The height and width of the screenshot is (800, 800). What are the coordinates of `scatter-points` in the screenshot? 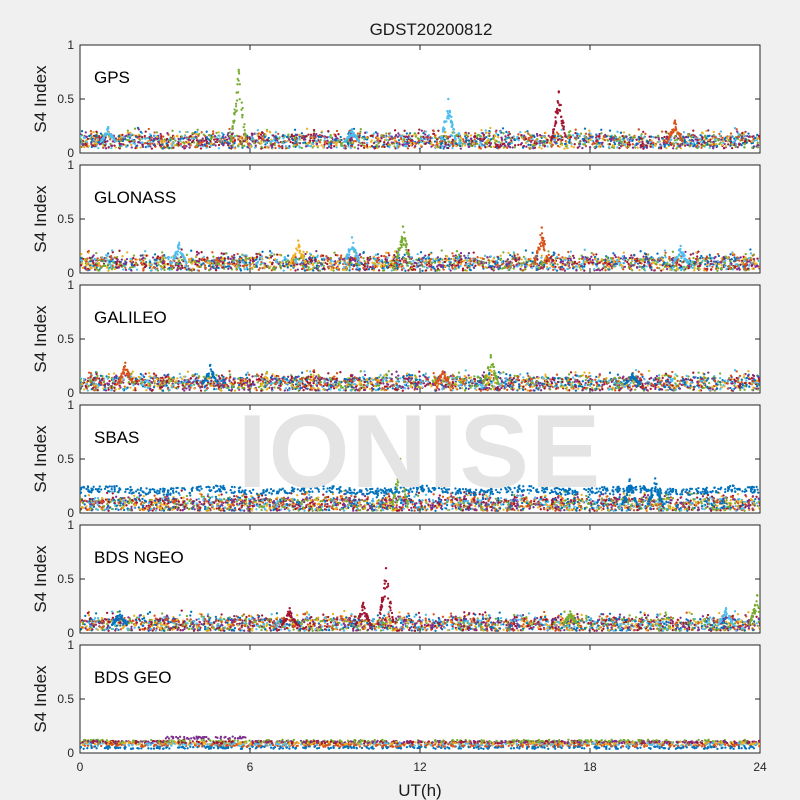 It's located at (420, 248).